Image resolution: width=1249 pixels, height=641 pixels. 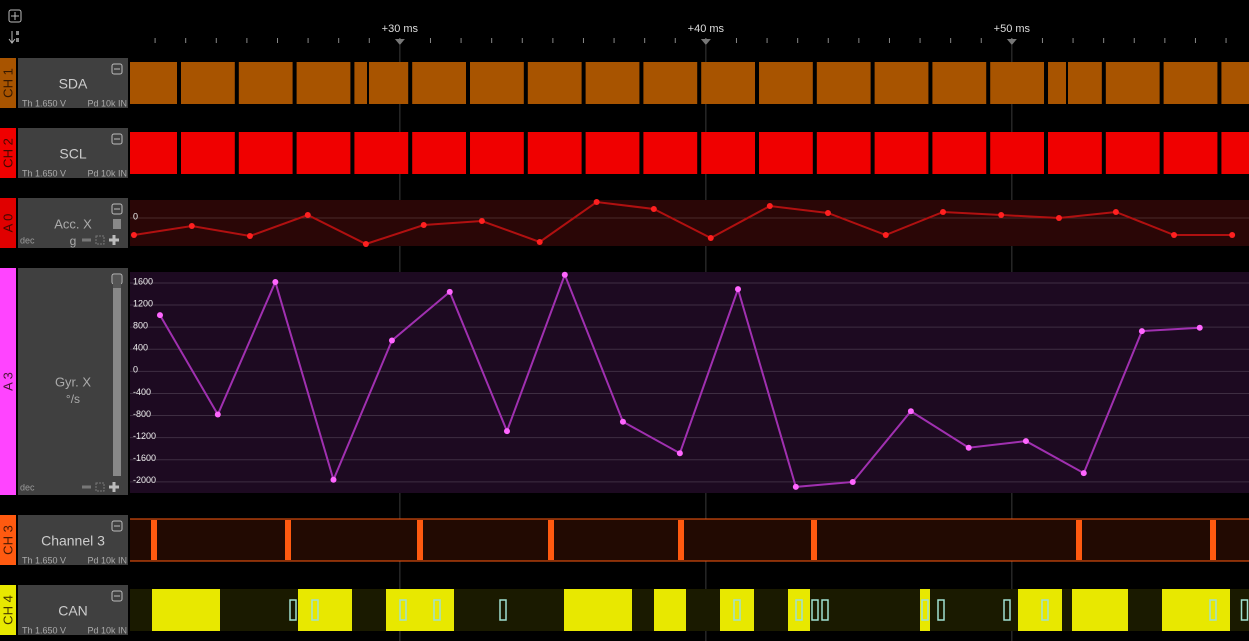 I want to click on ruler-label: +30 ms, so click(x=400, y=29).